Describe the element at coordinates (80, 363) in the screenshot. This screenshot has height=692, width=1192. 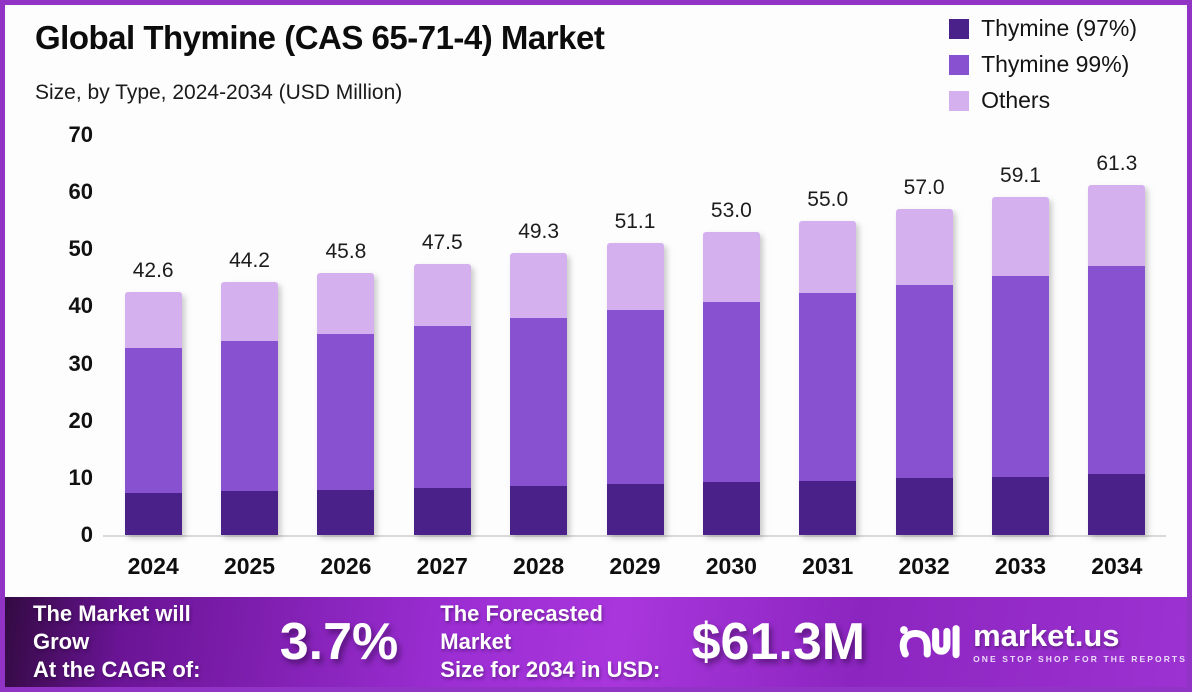
I see `y-tick-label: 30` at that location.